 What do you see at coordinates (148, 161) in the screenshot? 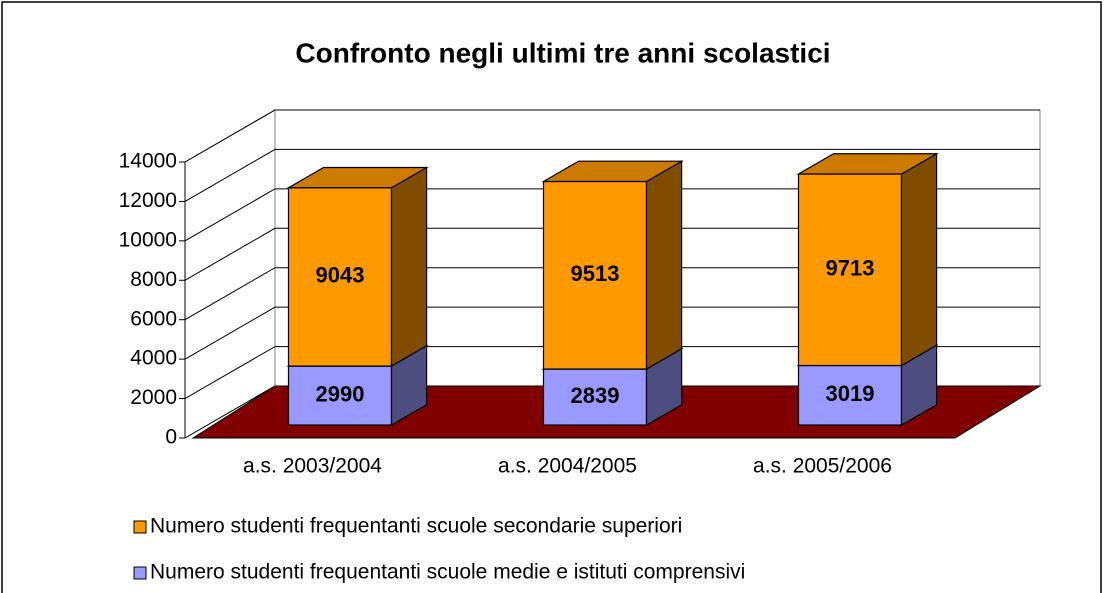
I see `y-tick-label: 14000` at bounding box center [148, 161].